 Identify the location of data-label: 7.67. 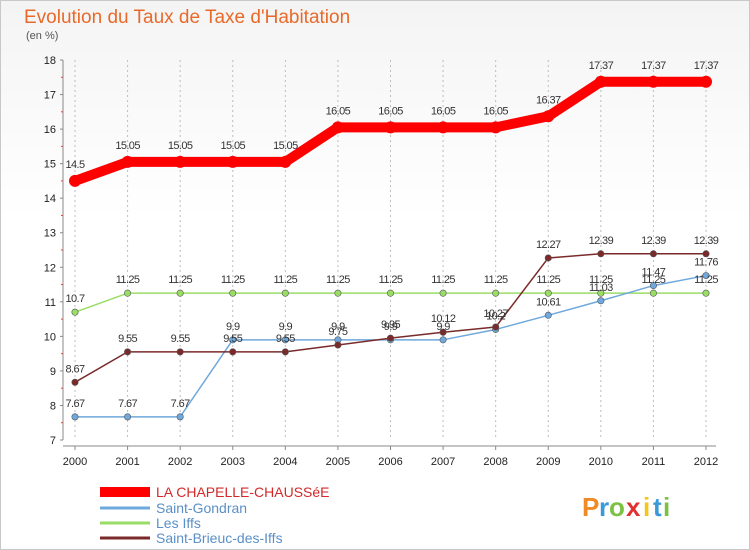
(127, 404).